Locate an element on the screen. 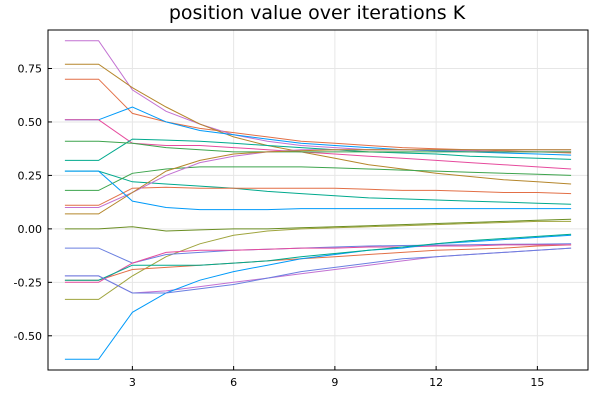  y-tick-label: 0.25 is located at coordinates (30, 175).